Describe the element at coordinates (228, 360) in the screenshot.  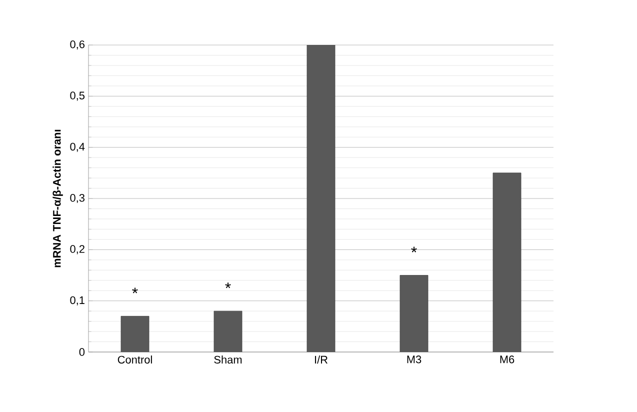
I see `x-tick-label: Sham` at that location.